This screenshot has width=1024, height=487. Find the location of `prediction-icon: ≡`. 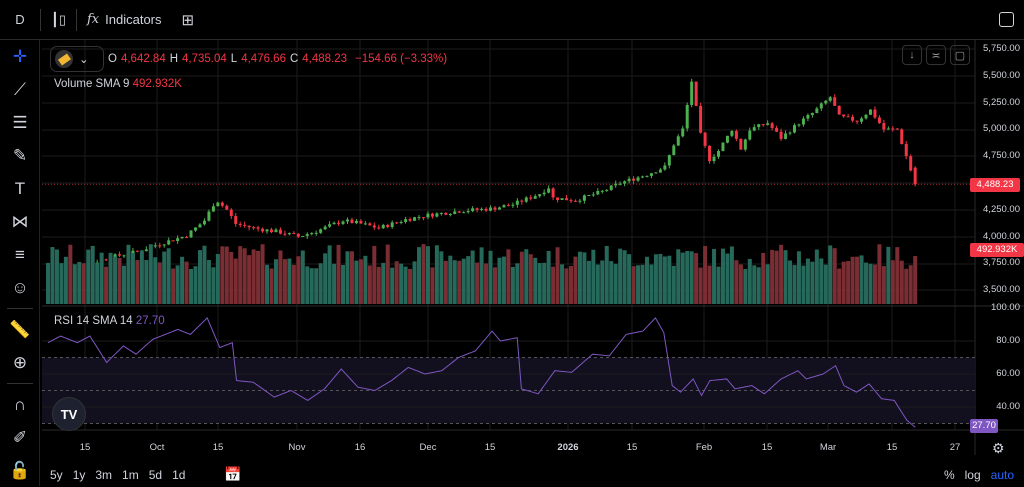

prediction-icon: ≡ is located at coordinates (20, 254).